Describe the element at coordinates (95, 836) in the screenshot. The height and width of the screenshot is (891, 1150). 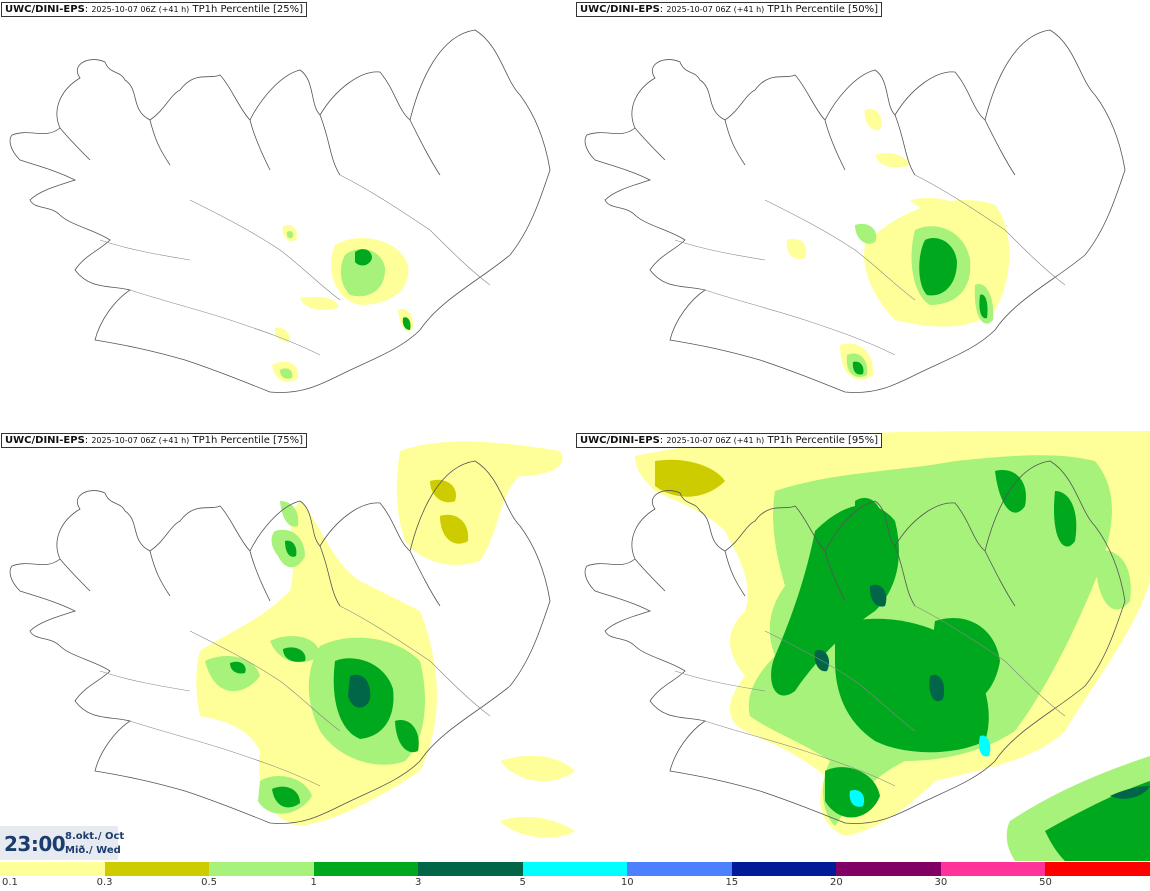
I see `valid-date: 8.okt./ Oct` at that location.